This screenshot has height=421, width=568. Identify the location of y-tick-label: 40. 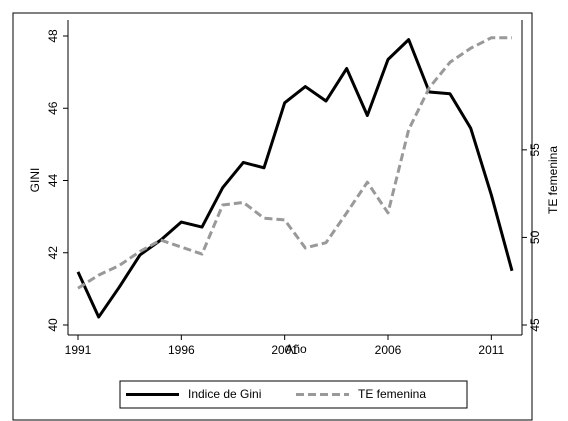
(53, 325).